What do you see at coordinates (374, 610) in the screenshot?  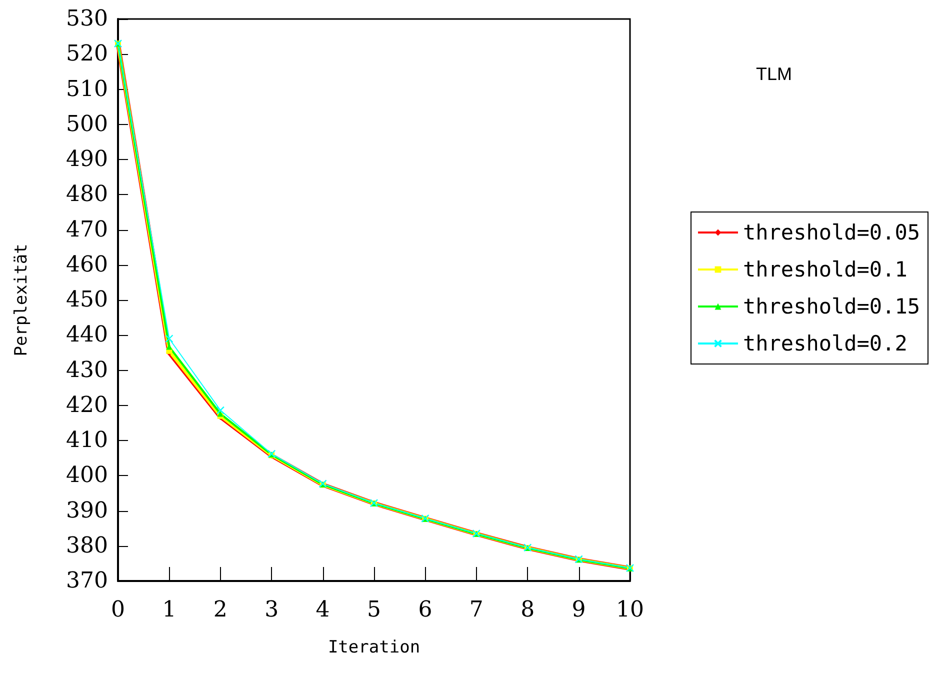 I see `x-tick-label: 5` at bounding box center [374, 610].